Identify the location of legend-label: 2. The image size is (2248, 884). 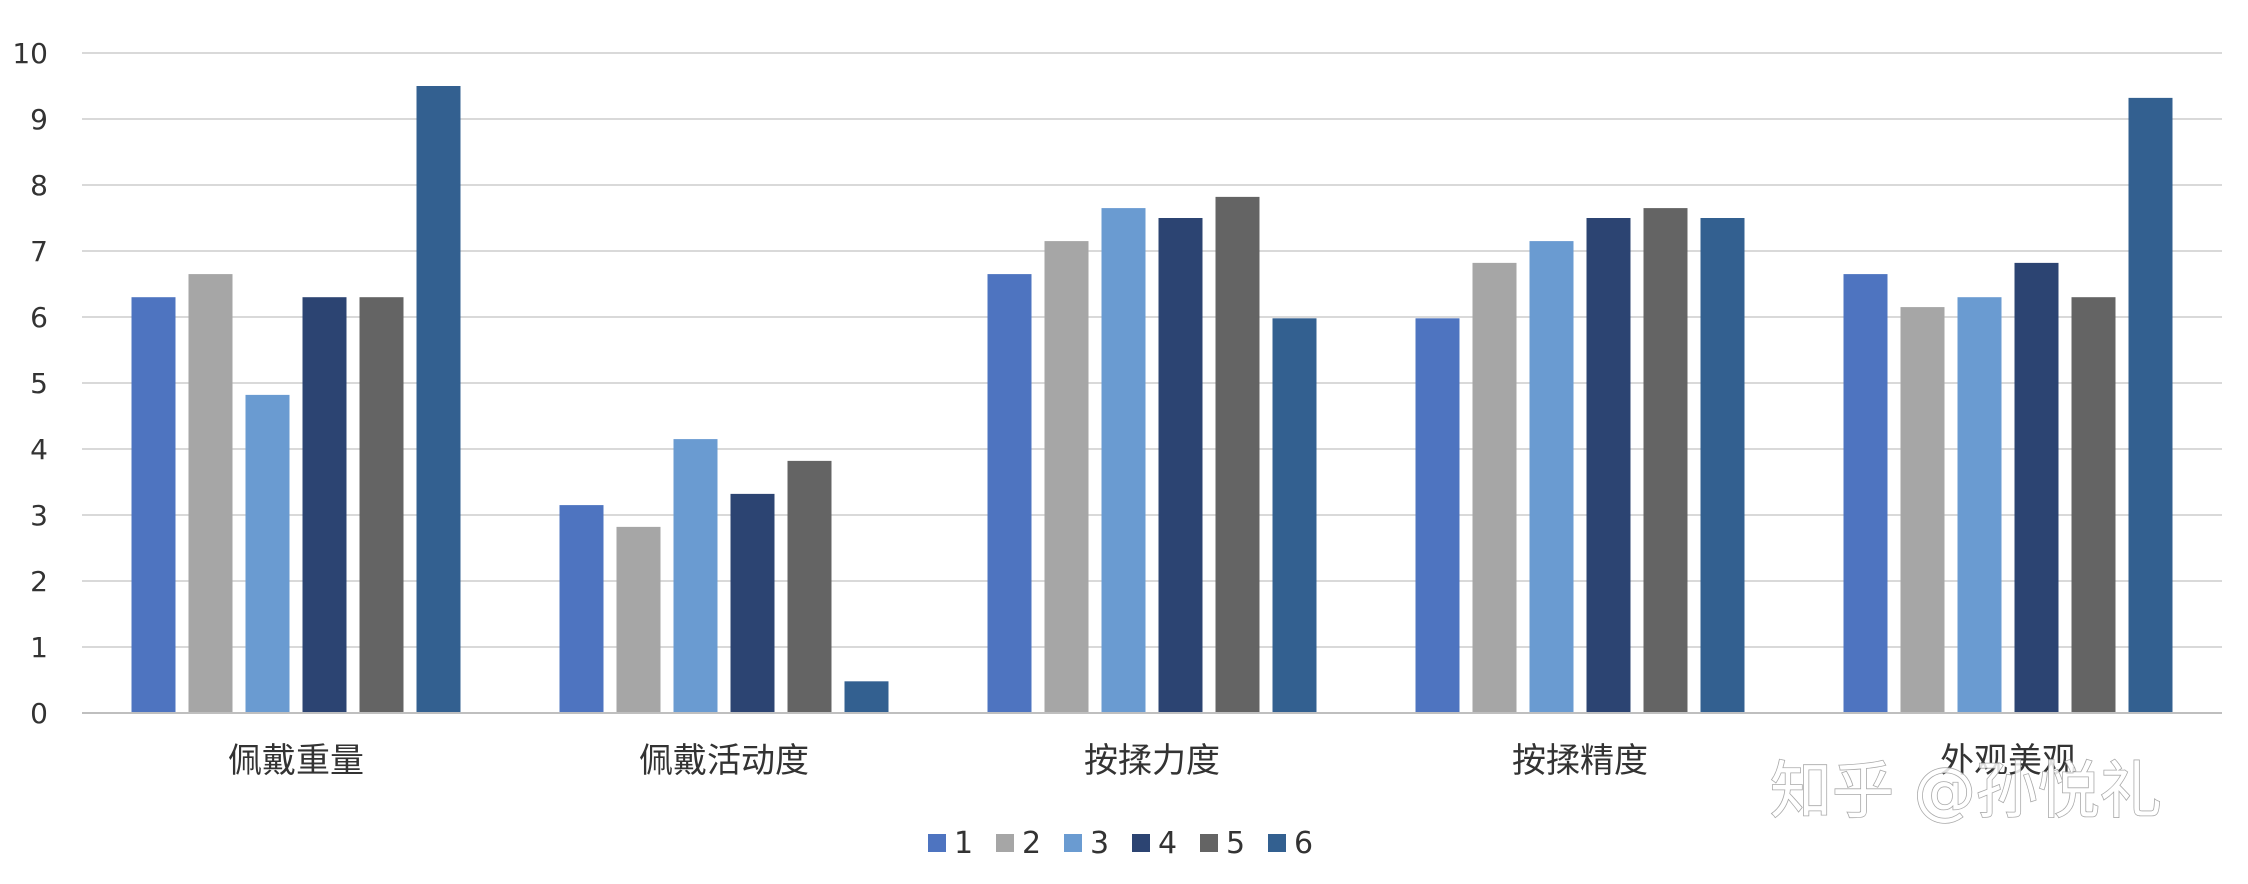
(1031, 843).